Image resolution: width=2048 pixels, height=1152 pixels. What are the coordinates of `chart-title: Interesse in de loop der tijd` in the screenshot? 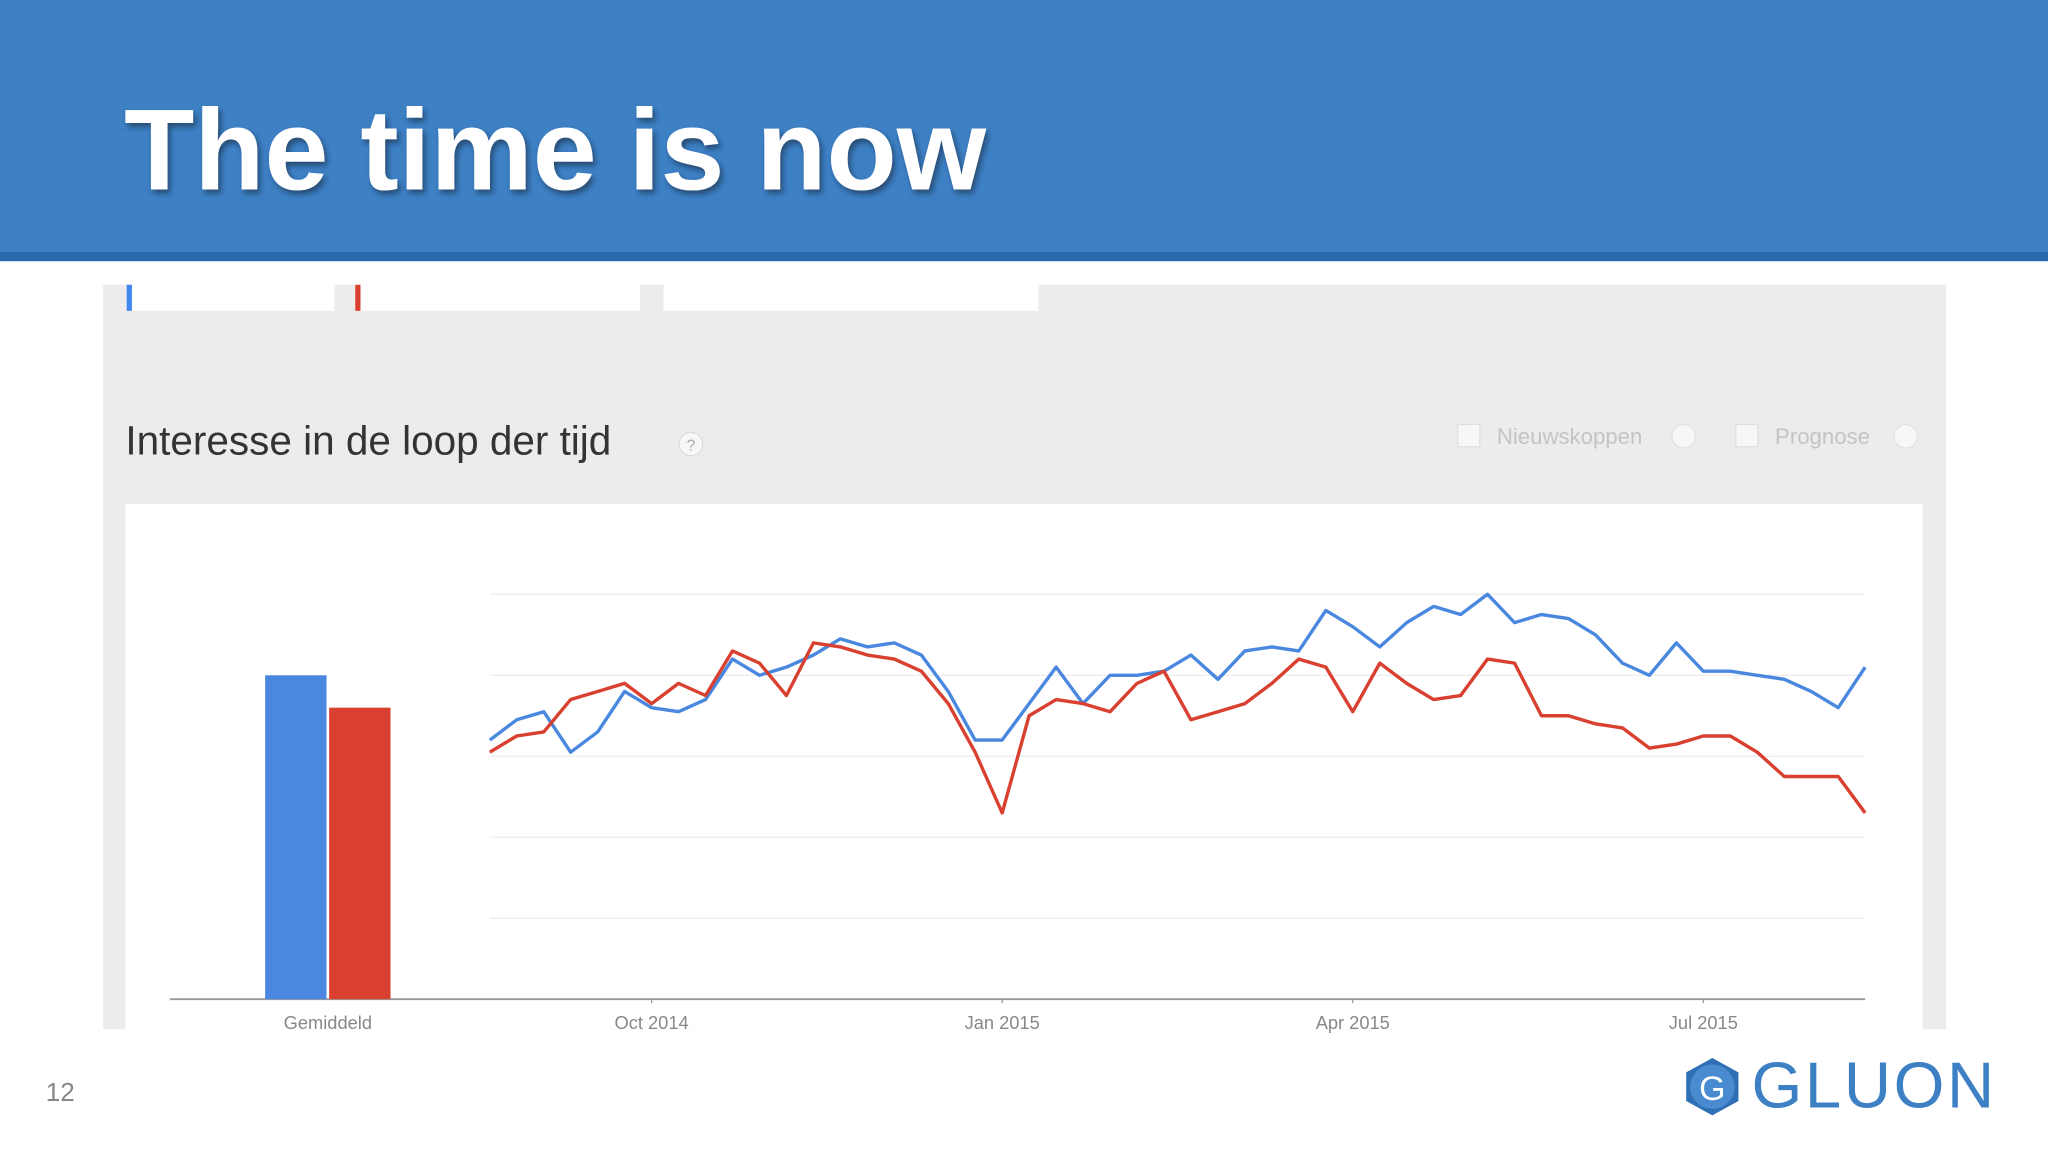 It's located at (368, 441).